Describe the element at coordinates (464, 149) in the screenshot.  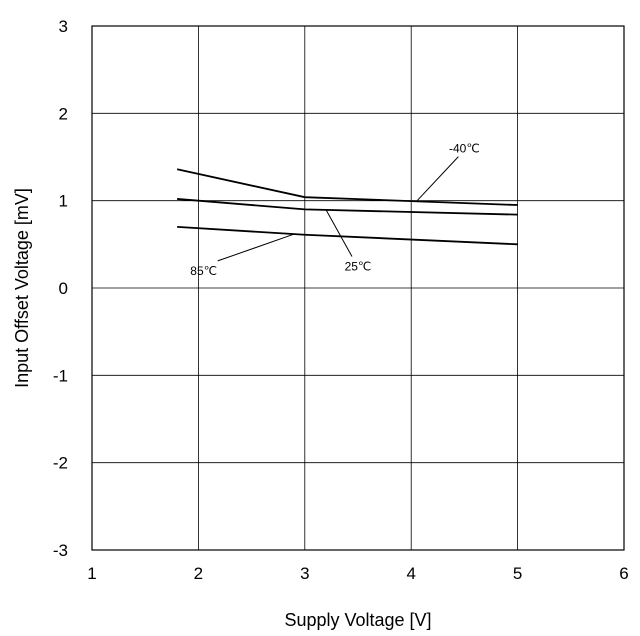
I see `series-label: -40℃` at that location.